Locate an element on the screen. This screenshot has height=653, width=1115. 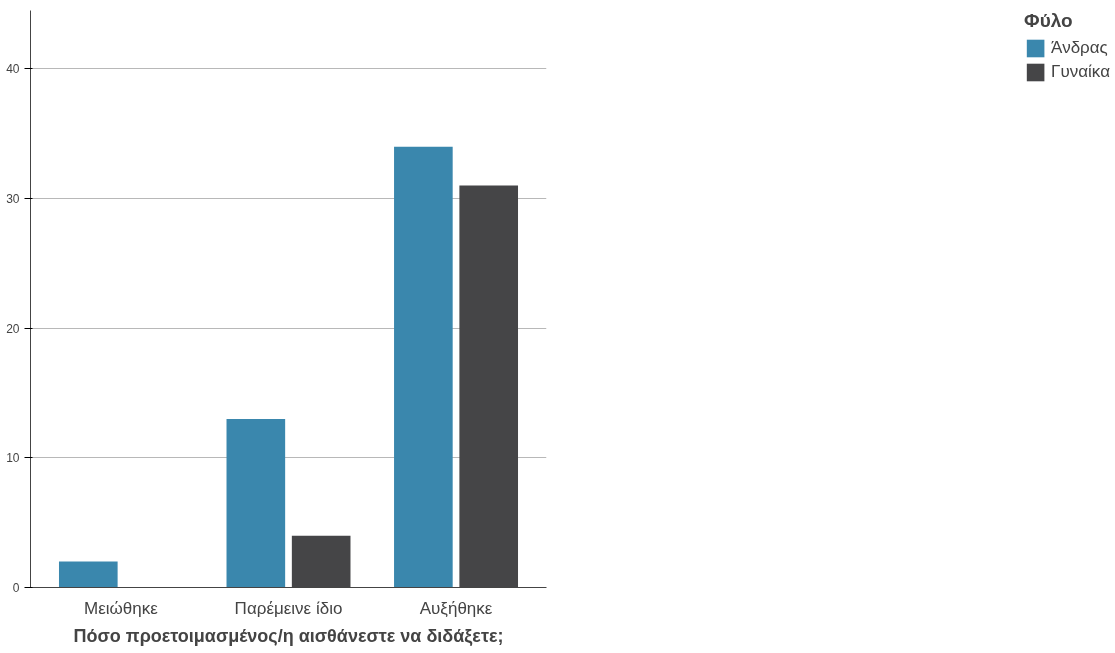
x-tick-label: Μειώθηκε is located at coordinates (121, 608).